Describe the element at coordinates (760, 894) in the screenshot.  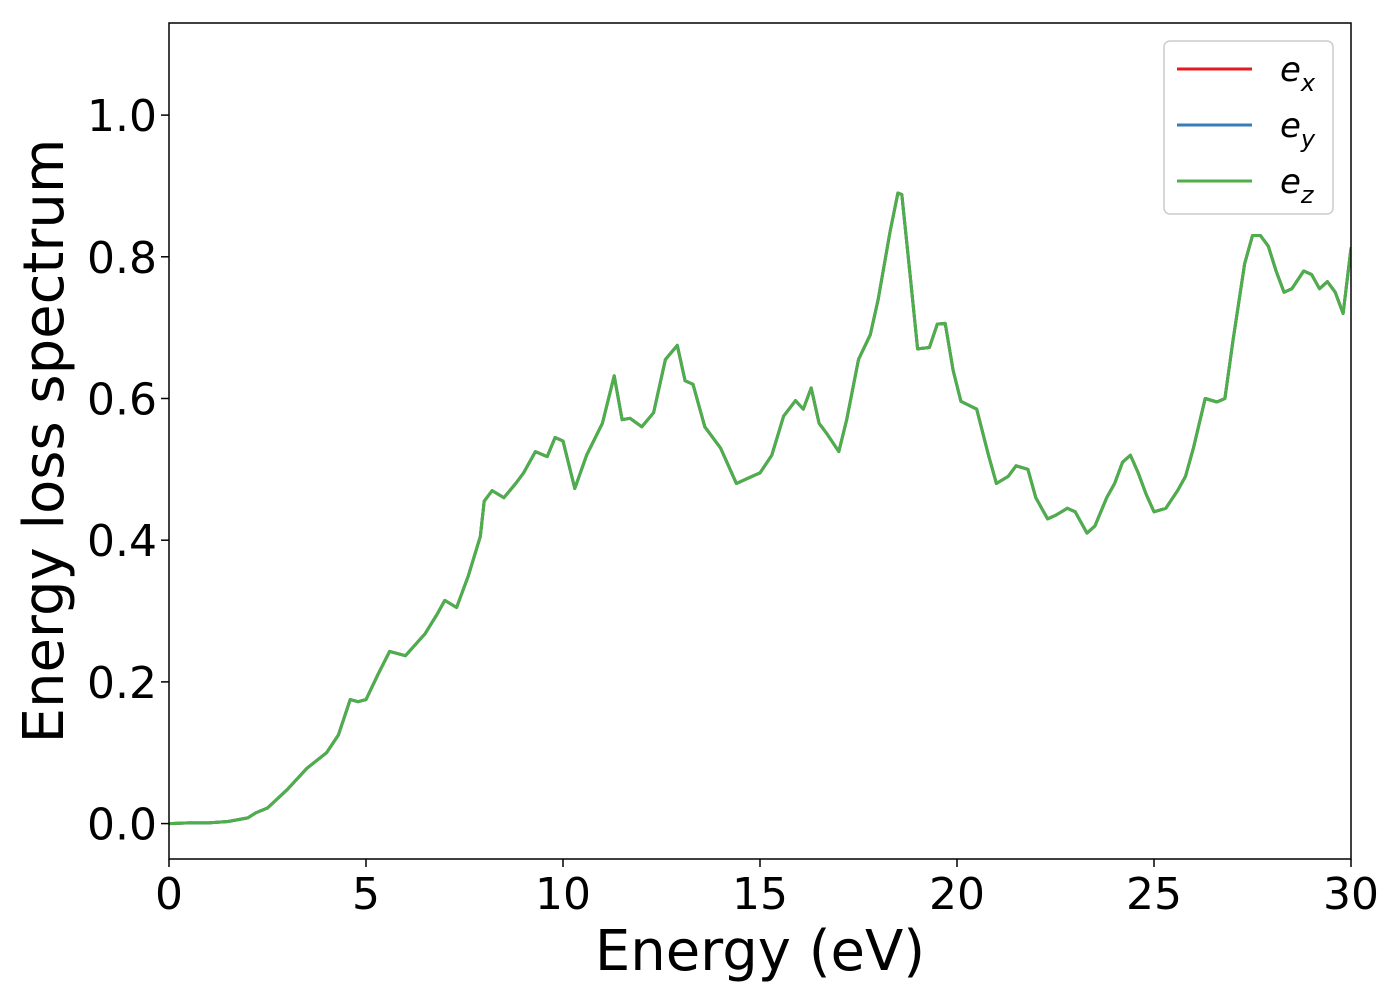
I see `x-tick-label: 15` at that location.